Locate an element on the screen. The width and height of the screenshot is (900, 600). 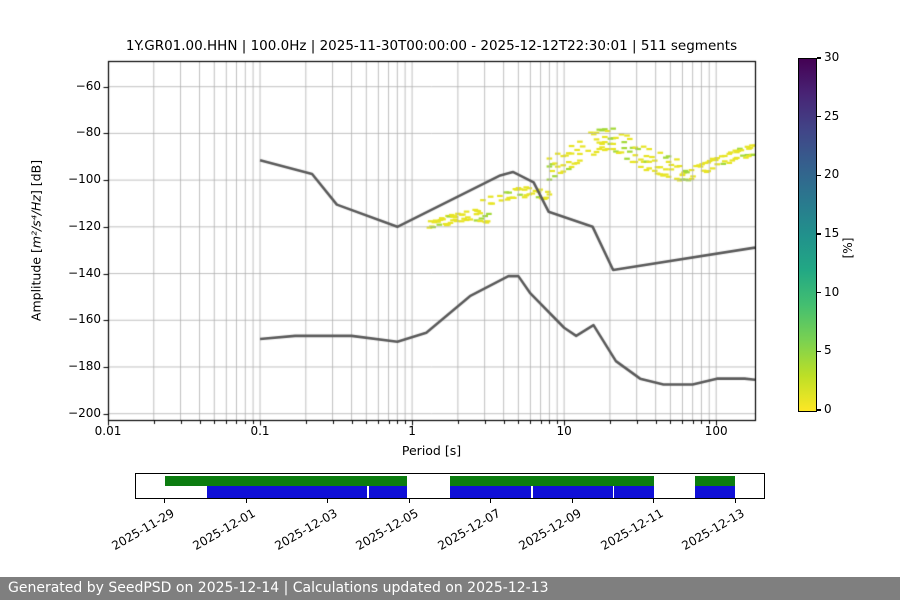
y-tick-label: −180 is located at coordinates (84, 365).